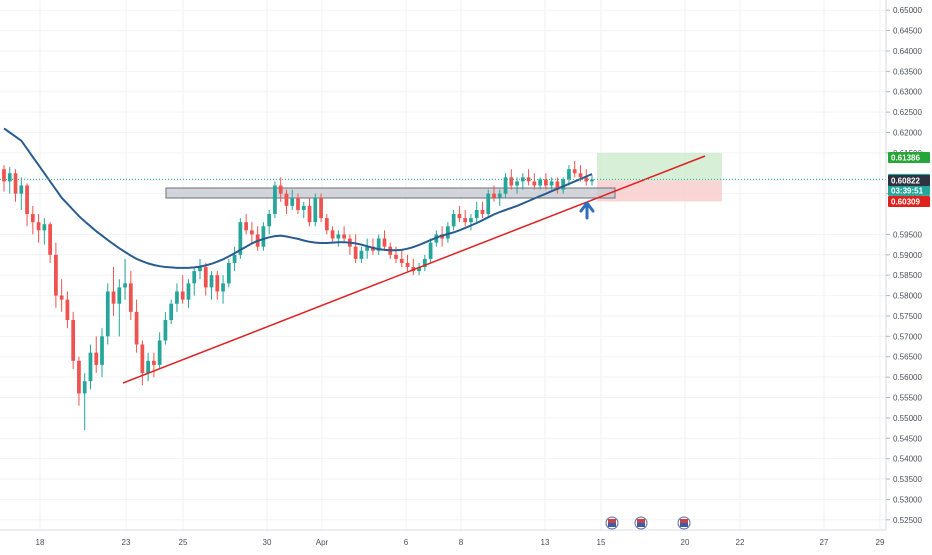 This screenshot has height=555, width=932. What do you see at coordinates (905, 201) in the screenshot?
I see `price-tag-label: 0.60309` at bounding box center [905, 201].